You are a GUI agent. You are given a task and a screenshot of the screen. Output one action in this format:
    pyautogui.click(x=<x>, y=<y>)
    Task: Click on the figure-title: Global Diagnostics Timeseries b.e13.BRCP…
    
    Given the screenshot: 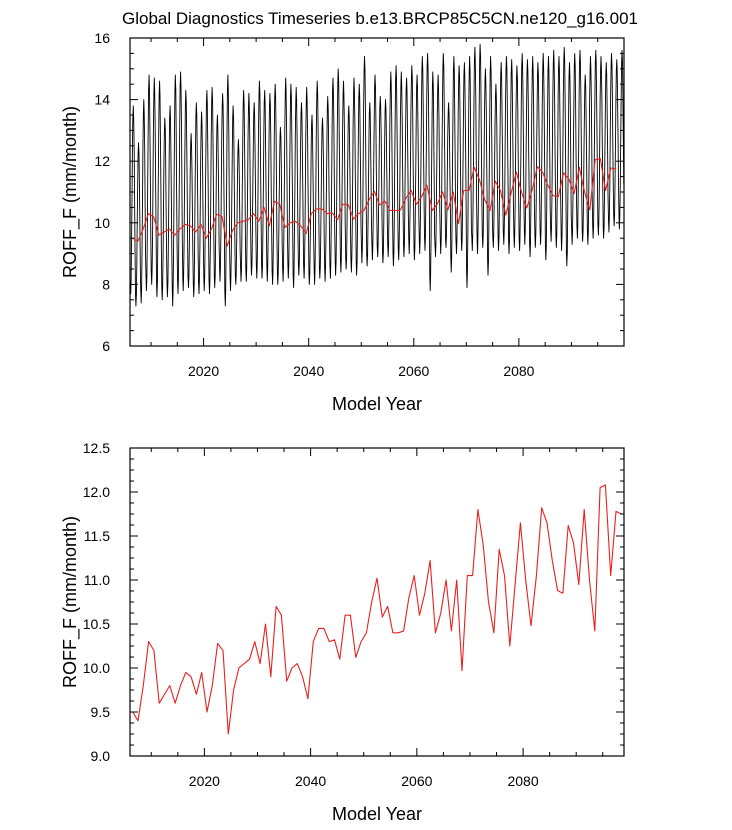 What is the action you would take?
    pyautogui.click(x=380, y=18)
    